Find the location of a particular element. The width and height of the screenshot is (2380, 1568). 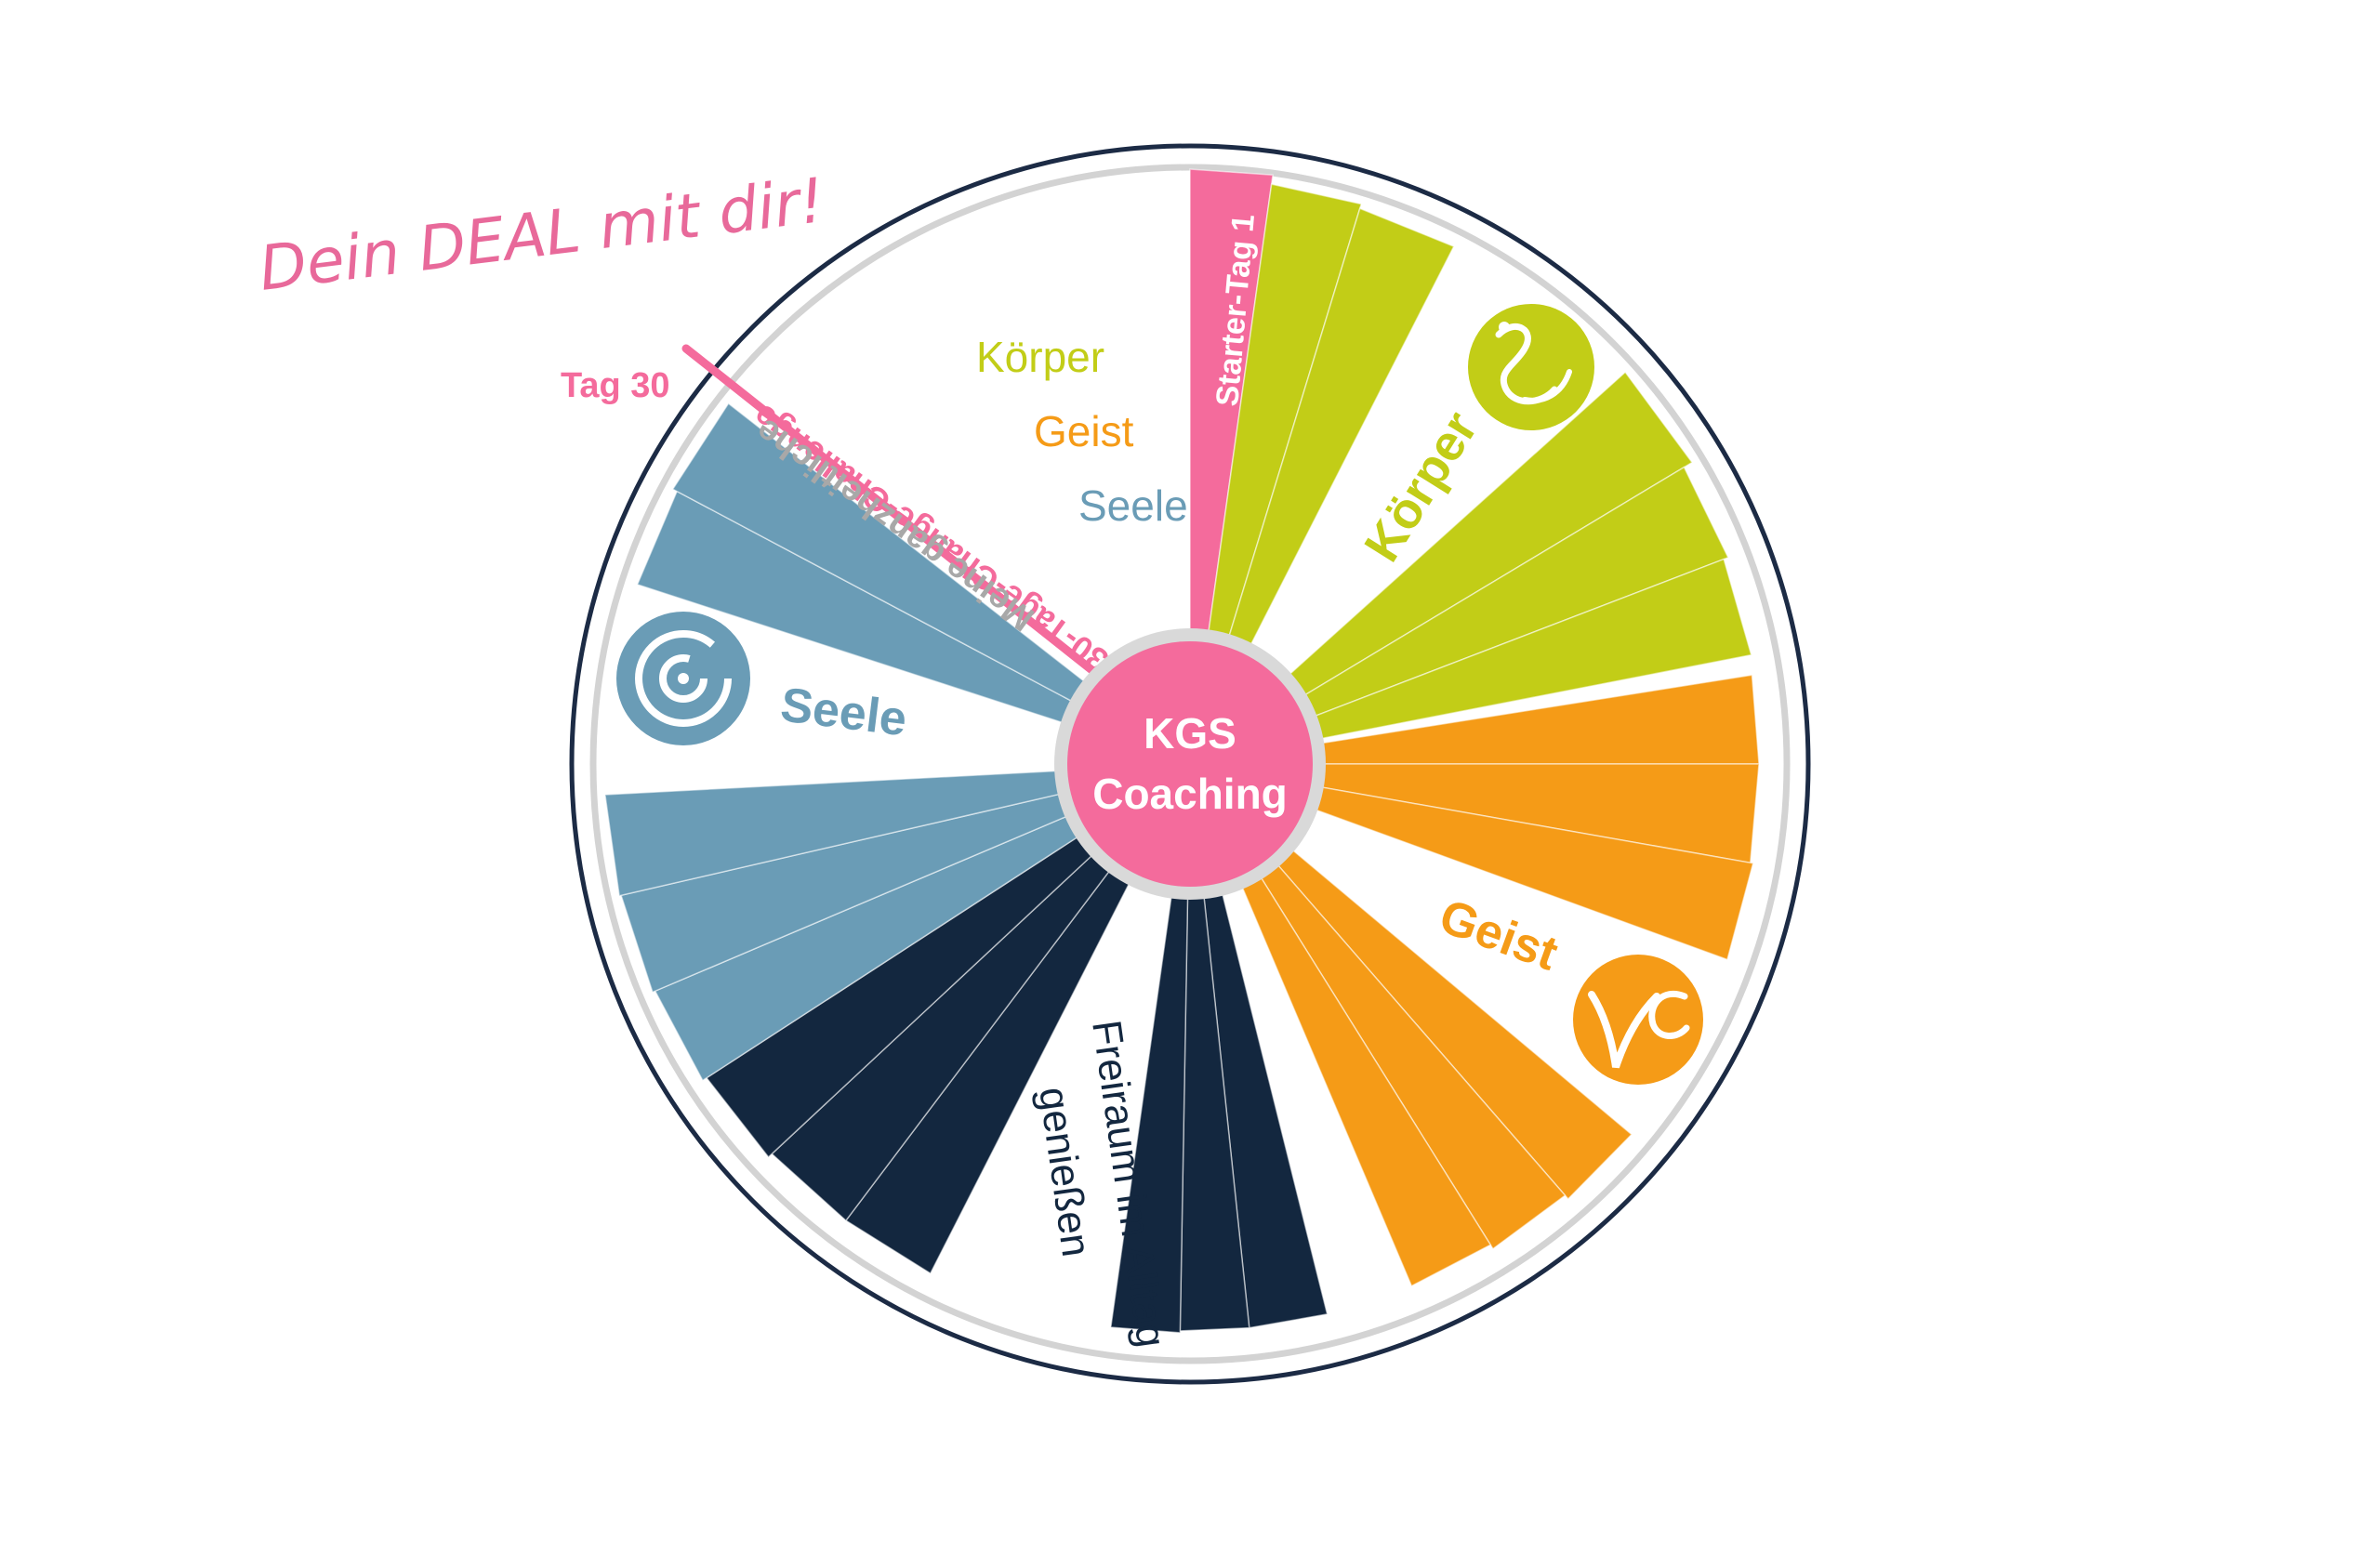

center-title-line2: Coaching is located at coordinates (1190, 794).